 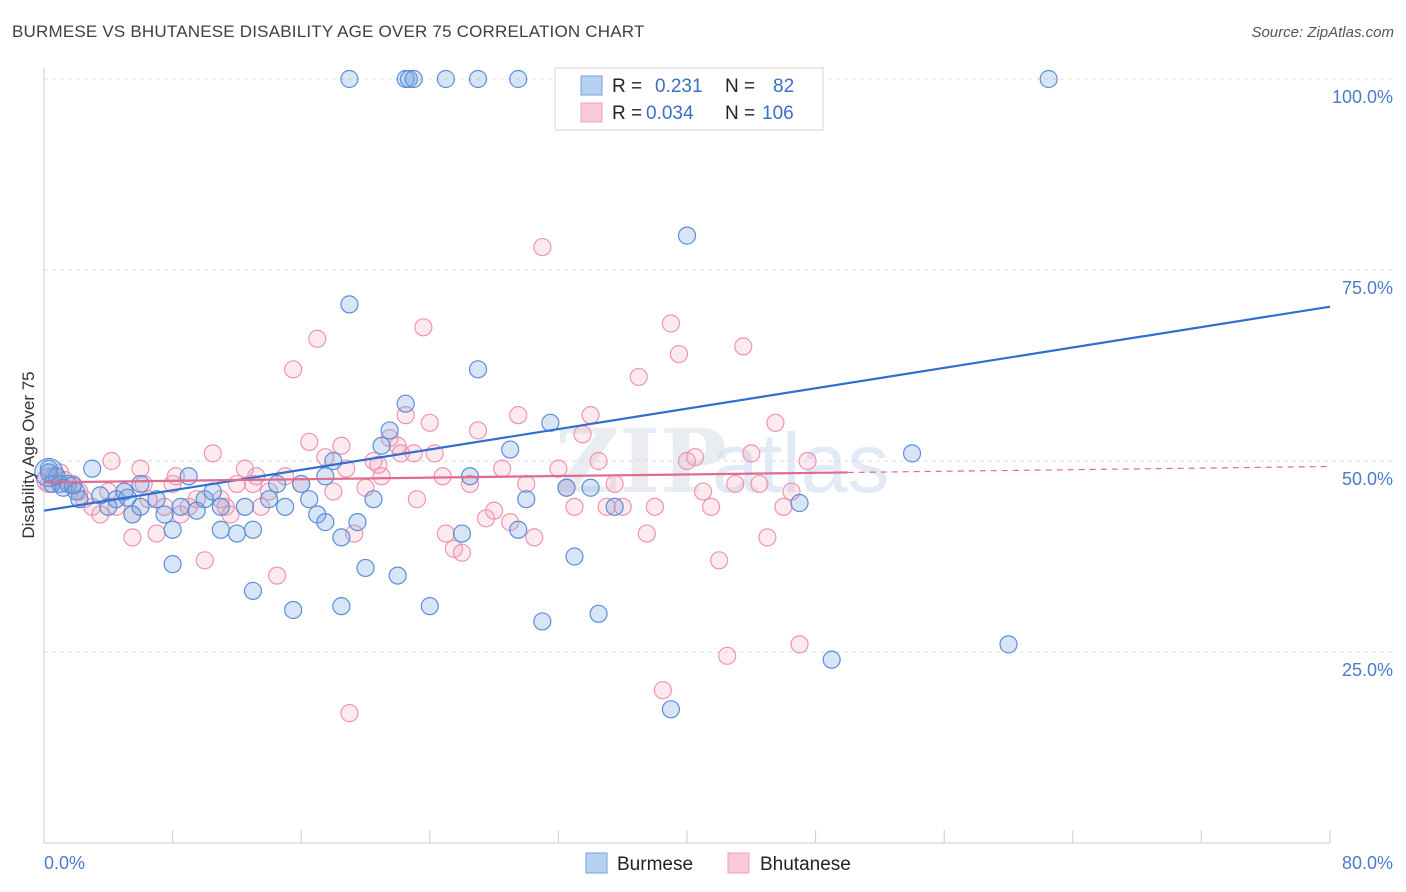 I want to click on legend-n-label-2: N =, so click(x=740, y=113).